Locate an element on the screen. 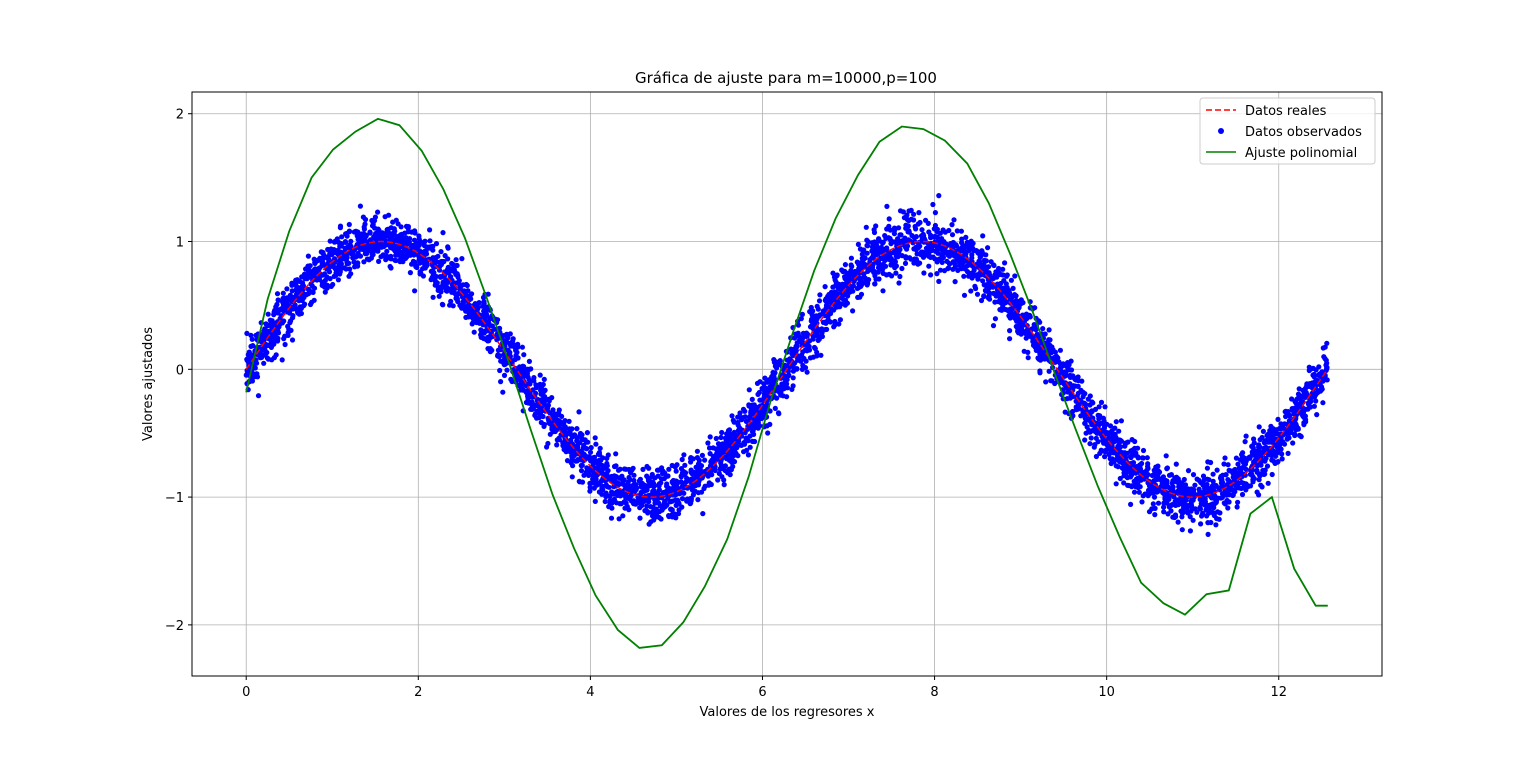 The width and height of the screenshot is (1536, 759). x-tick-label: 4 is located at coordinates (590, 692).